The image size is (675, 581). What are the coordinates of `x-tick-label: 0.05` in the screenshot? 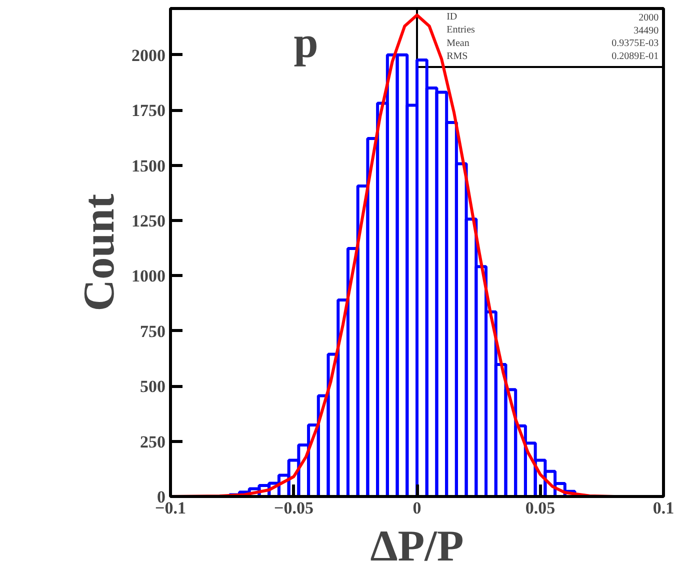 It's located at (540, 508).